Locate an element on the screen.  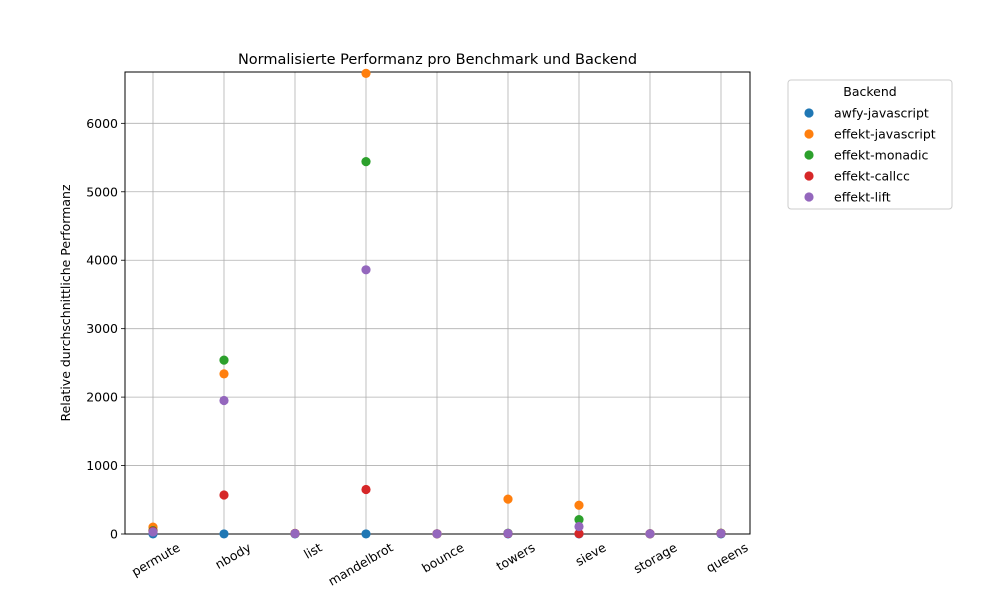
point-effekt-lift-mandelbrot is located at coordinates (366, 270).